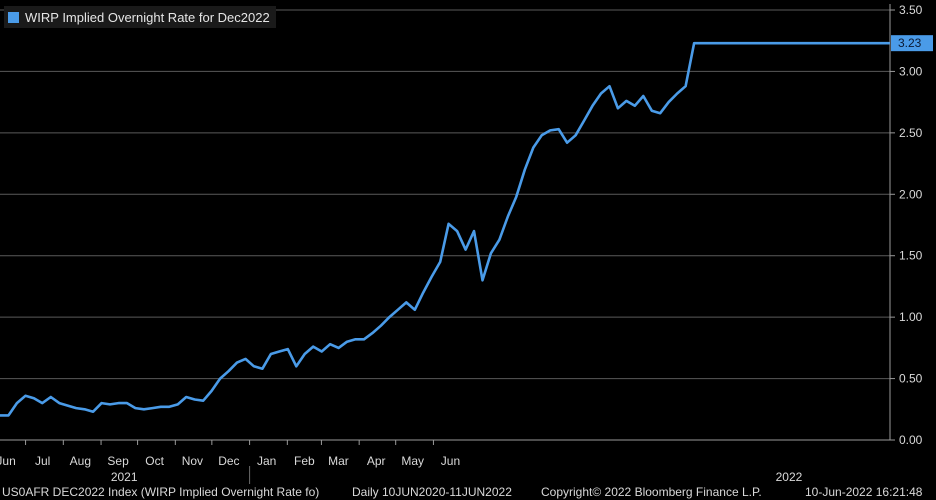  Describe the element at coordinates (911, 317) in the screenshot. I see `y-tick-label: 1.00` at that location.